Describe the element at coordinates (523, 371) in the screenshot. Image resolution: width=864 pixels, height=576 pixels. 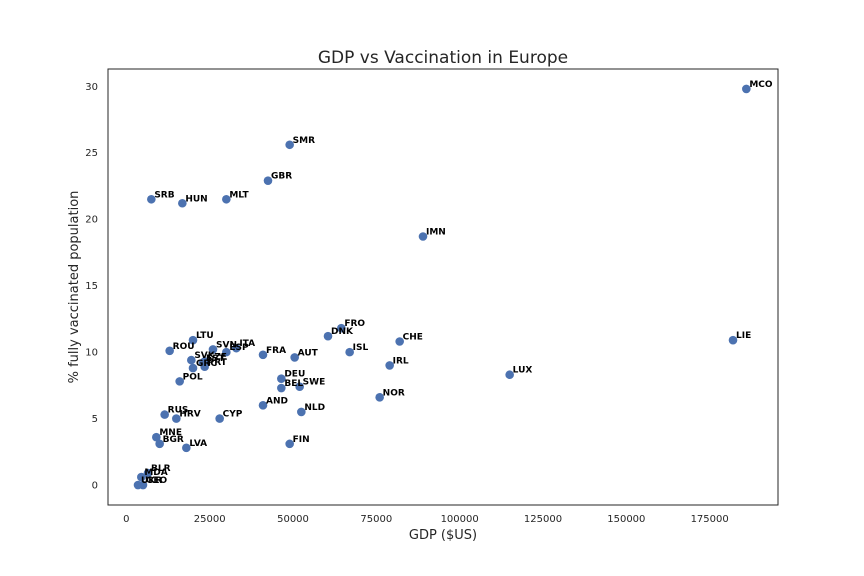
I see `point-label: LUX` at that location.